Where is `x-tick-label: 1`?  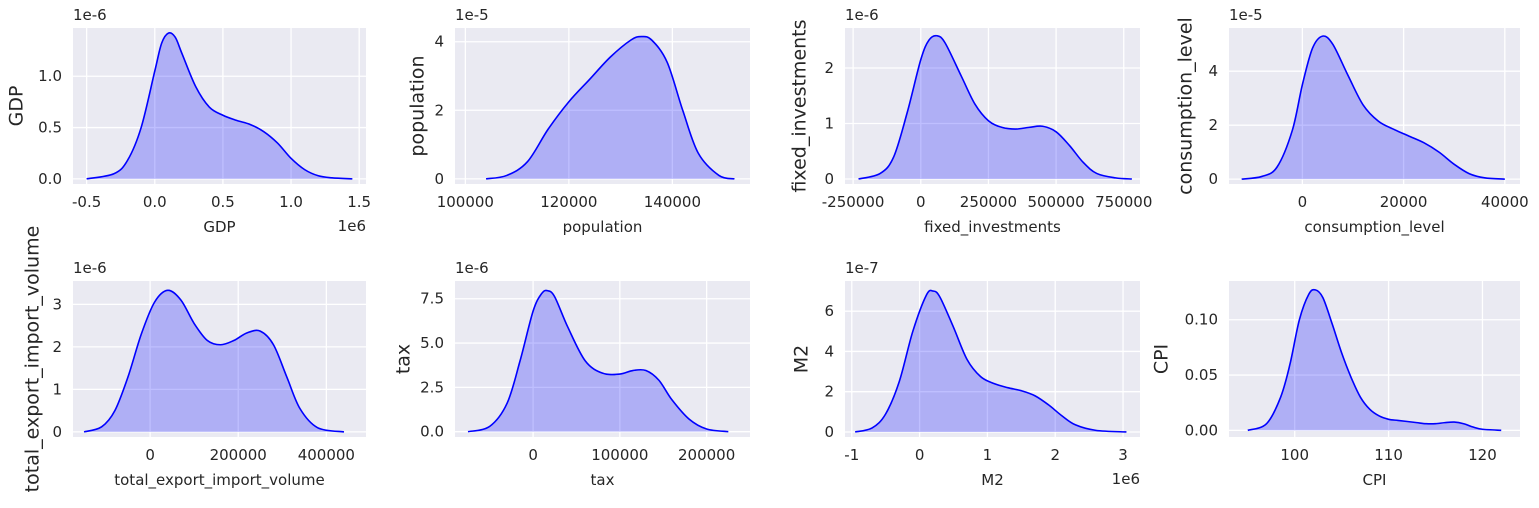
x-tick-label: 1 is located at coordinates (988, 455).